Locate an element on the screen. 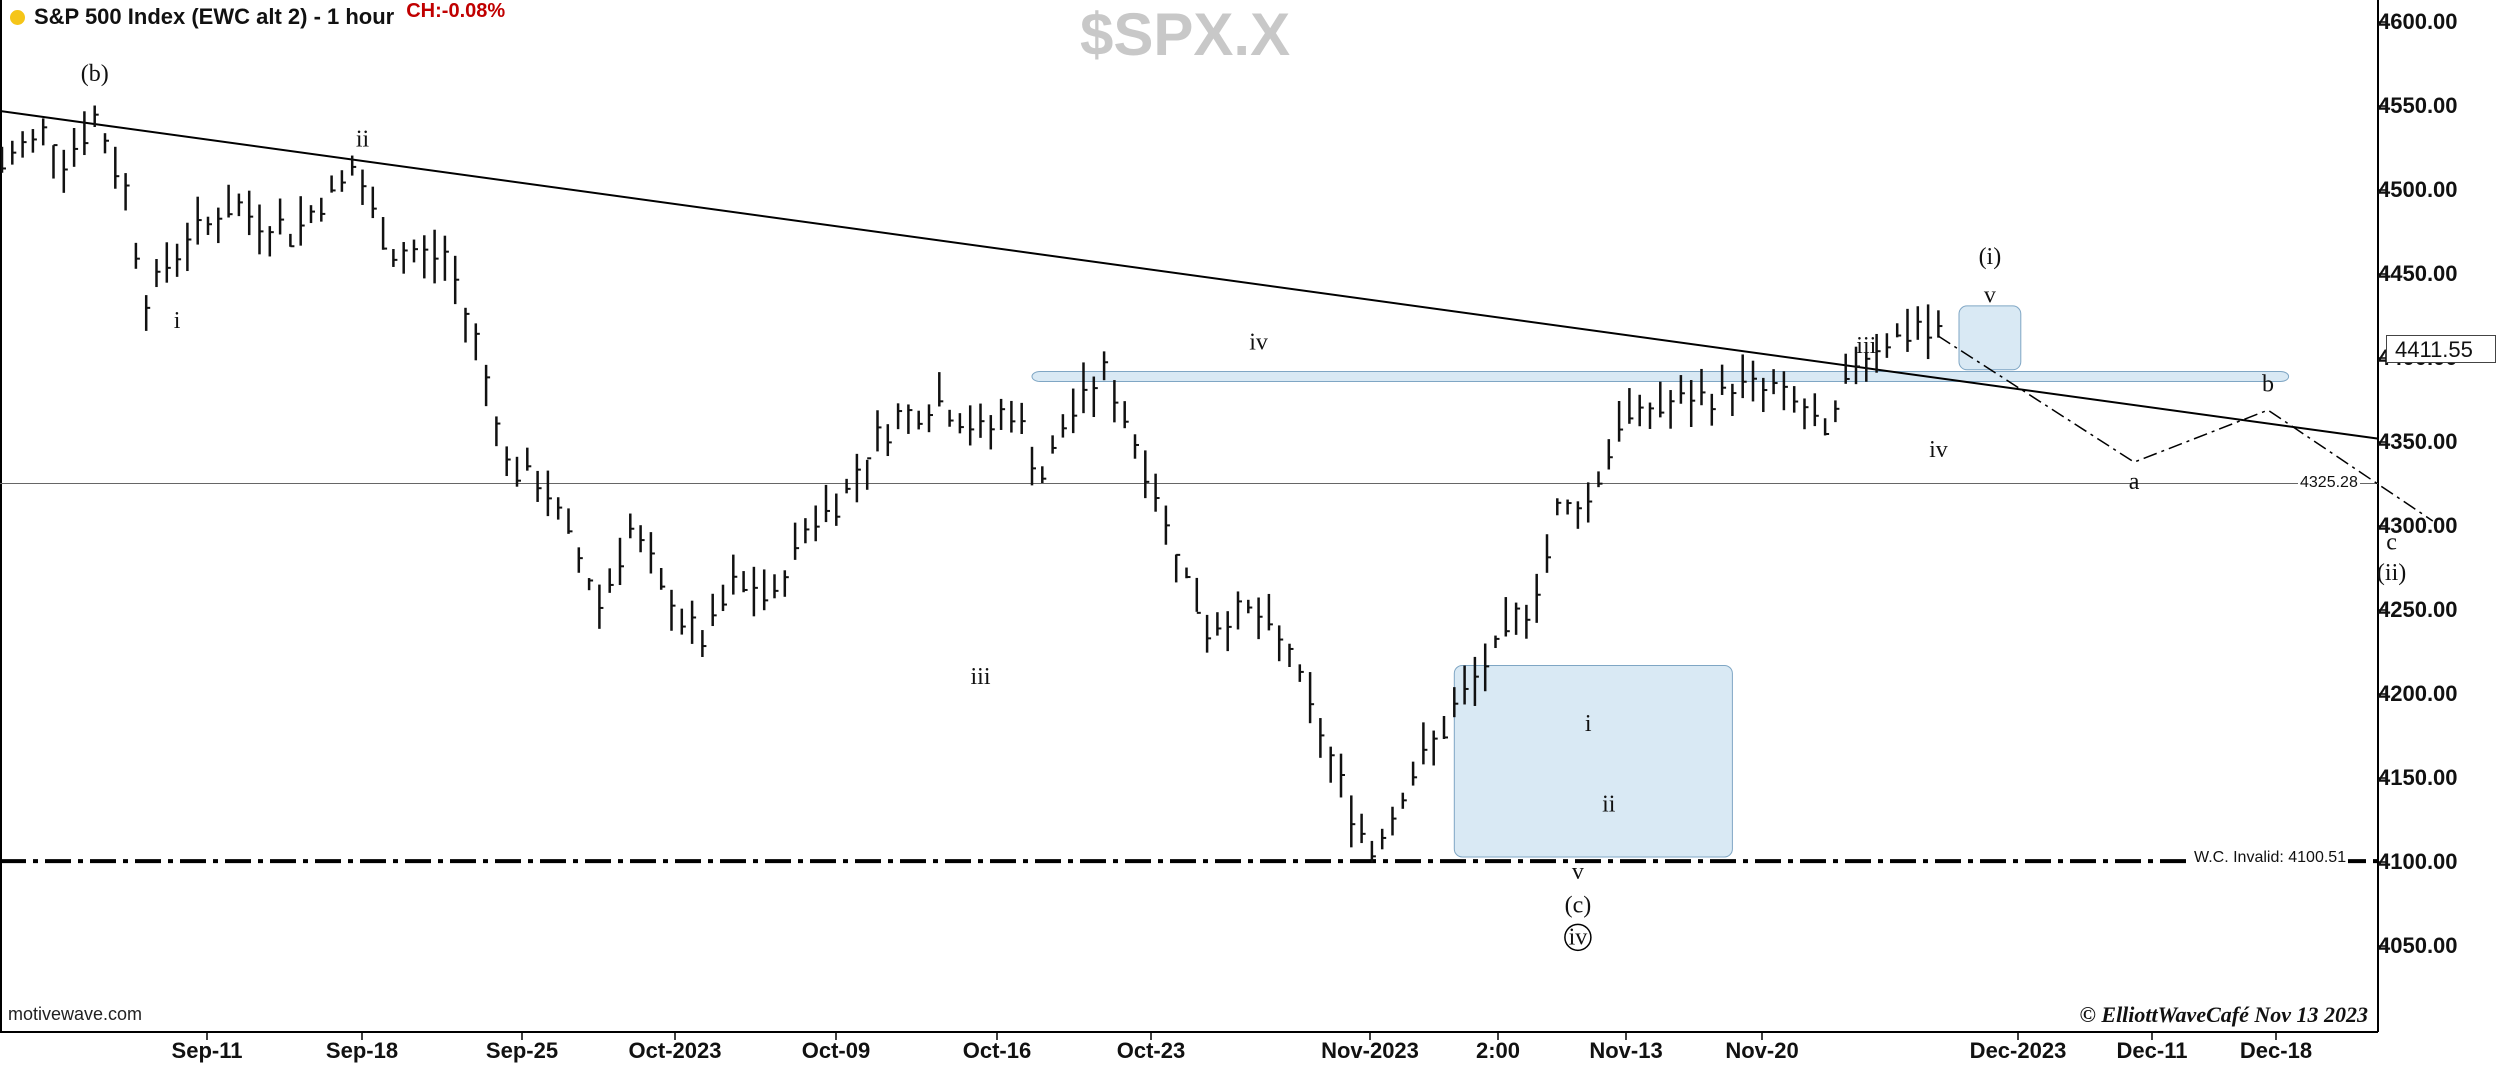 This screenshot has width=2496, height=1065. date-tick-label: Oct-23 is located at coordinates (1151, 1050).